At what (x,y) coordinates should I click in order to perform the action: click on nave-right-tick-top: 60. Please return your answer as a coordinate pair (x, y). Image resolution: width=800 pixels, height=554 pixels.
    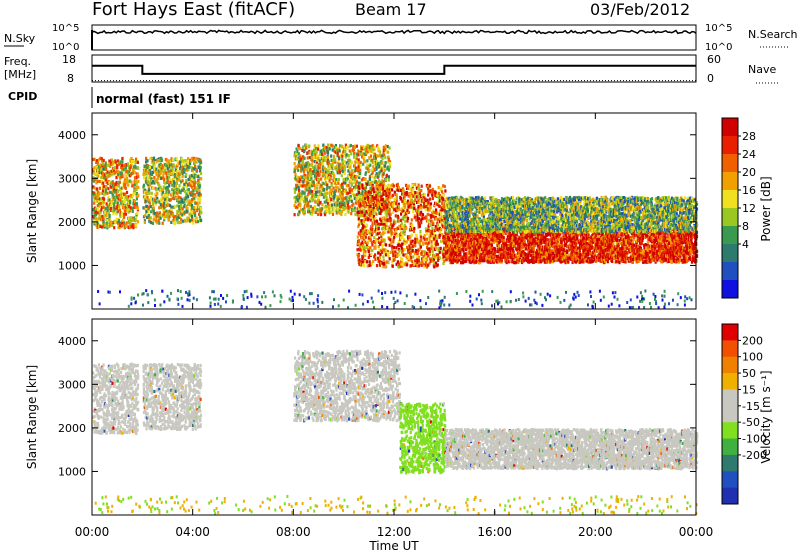
    Looking at the image, I should click on (714, 59).